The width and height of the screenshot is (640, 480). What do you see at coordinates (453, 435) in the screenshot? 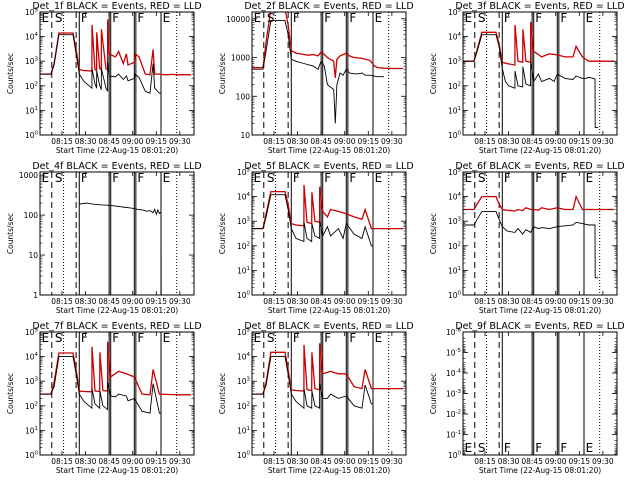
I see `y-tick-label: 10-1` at bounding box center [453, 435].